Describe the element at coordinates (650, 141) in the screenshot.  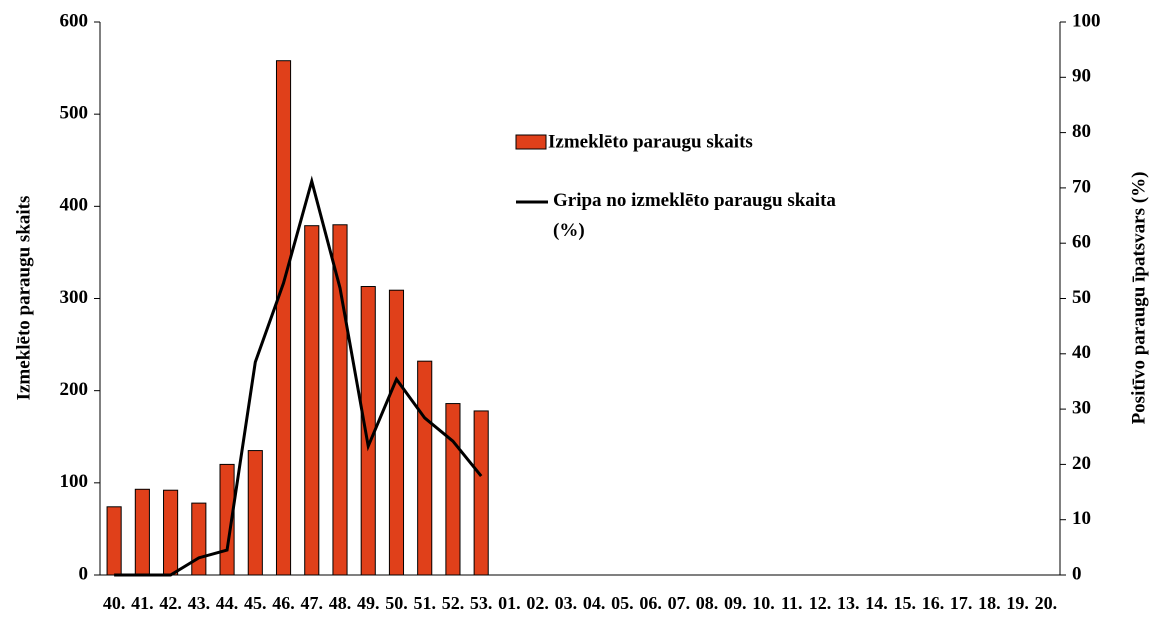
I see `legend-label: Izmeklēto paraugu skaits` at that location.